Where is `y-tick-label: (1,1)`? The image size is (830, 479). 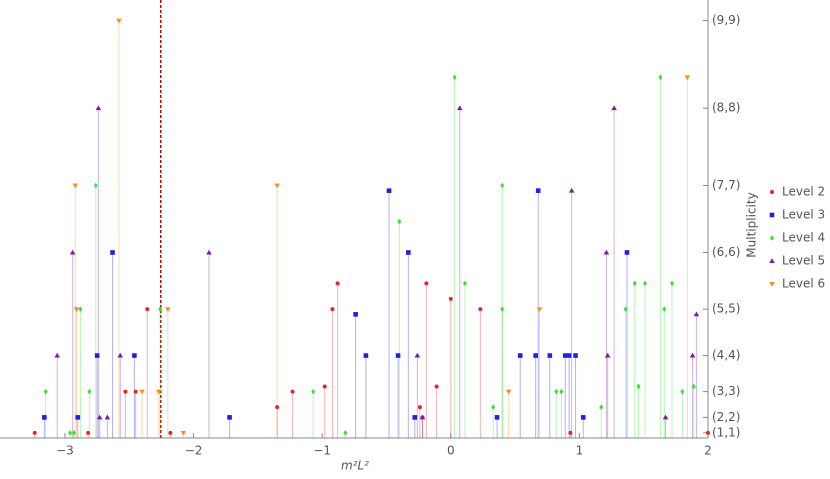
y-tick-label: (1,1) is located at coordinates (726, 432).